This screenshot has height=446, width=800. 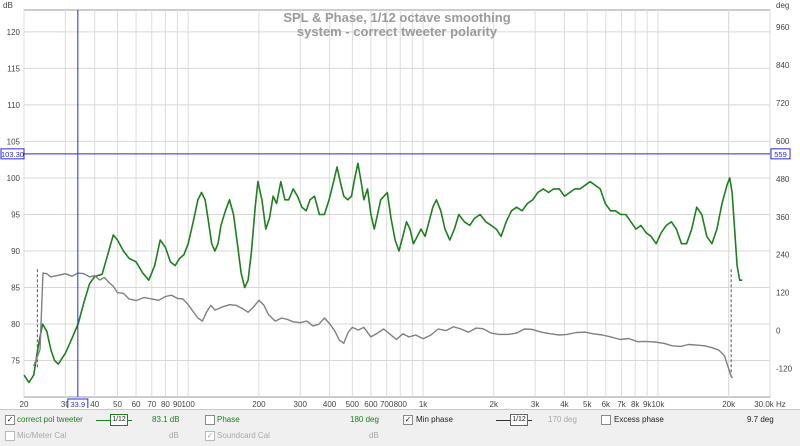 I want to click on cursor-y-readout-box, so click(x=12, y=154).